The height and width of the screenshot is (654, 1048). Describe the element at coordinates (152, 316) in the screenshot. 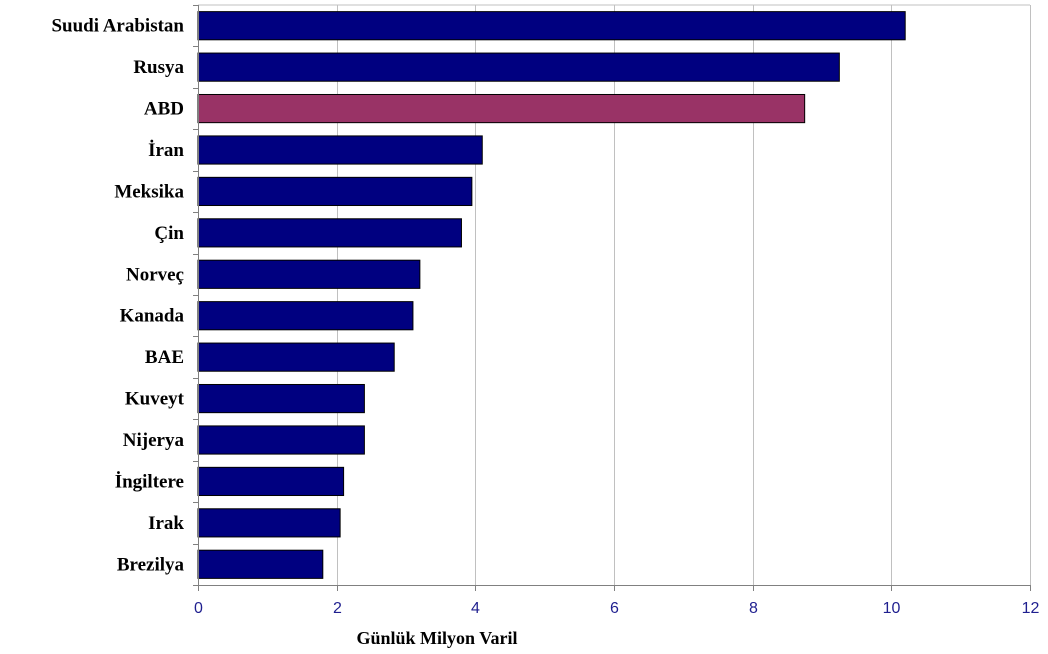

I see `category-label: Kanada` at that location.